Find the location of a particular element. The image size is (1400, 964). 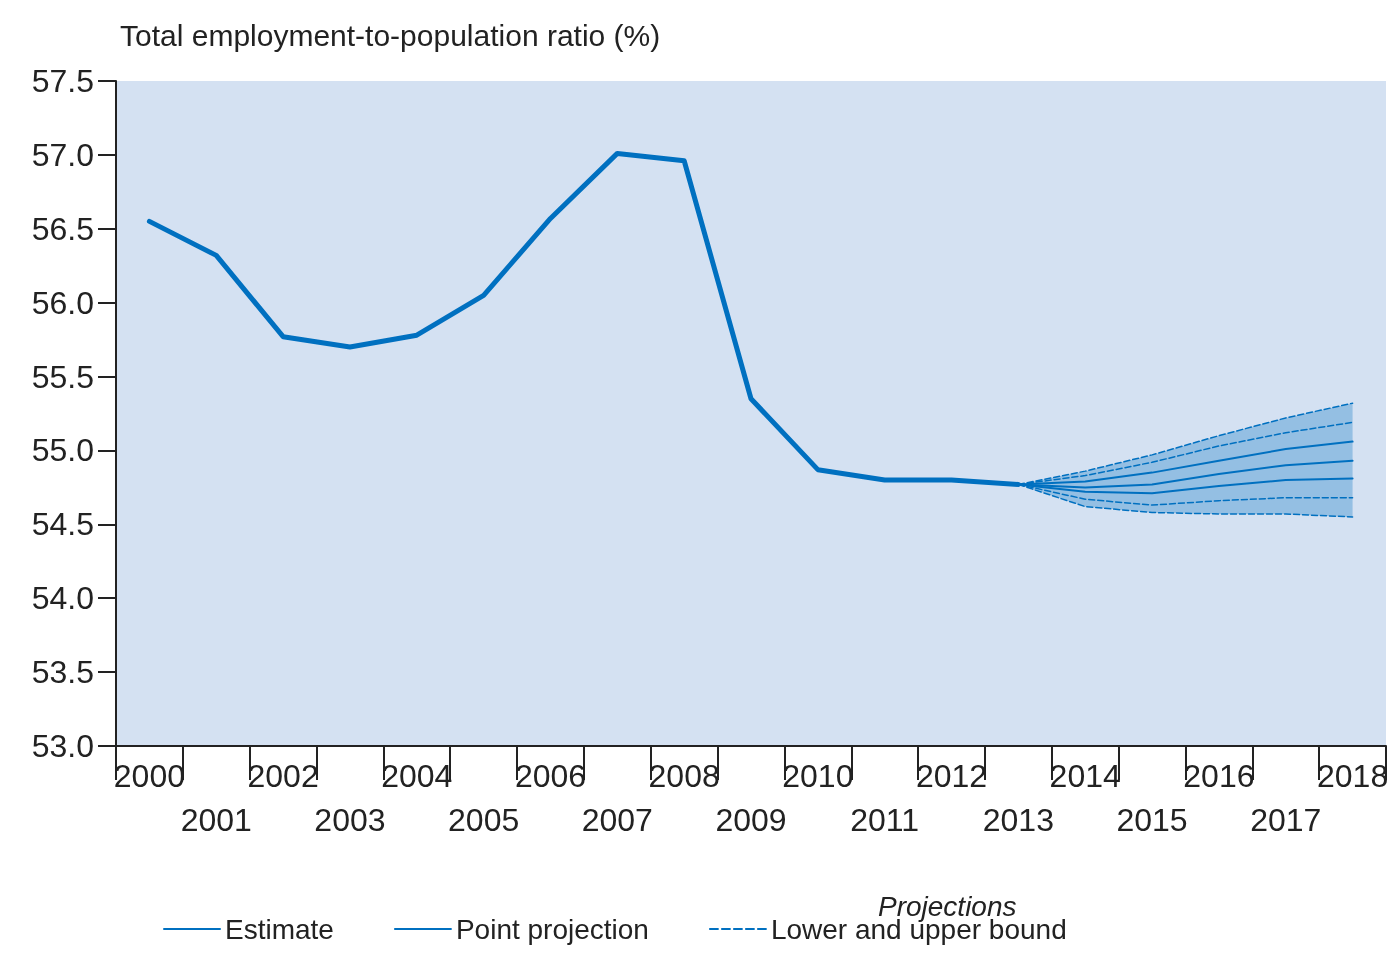

x-tick-label: 2002 is located at coordinates (283, 776).